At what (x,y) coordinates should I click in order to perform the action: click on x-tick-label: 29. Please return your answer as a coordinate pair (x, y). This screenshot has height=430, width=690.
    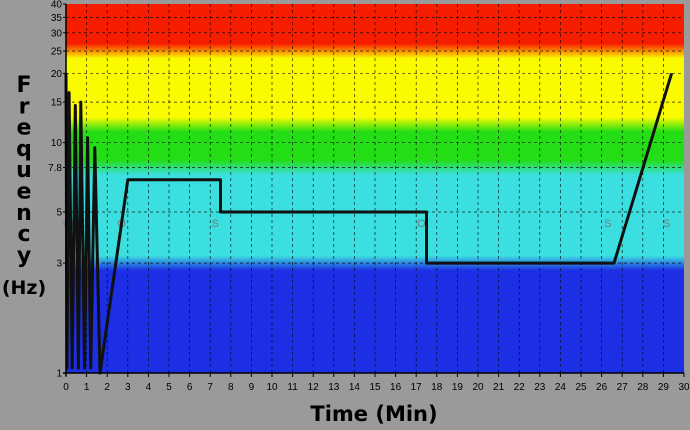
    Looking at the image, I should click on (664, 387).